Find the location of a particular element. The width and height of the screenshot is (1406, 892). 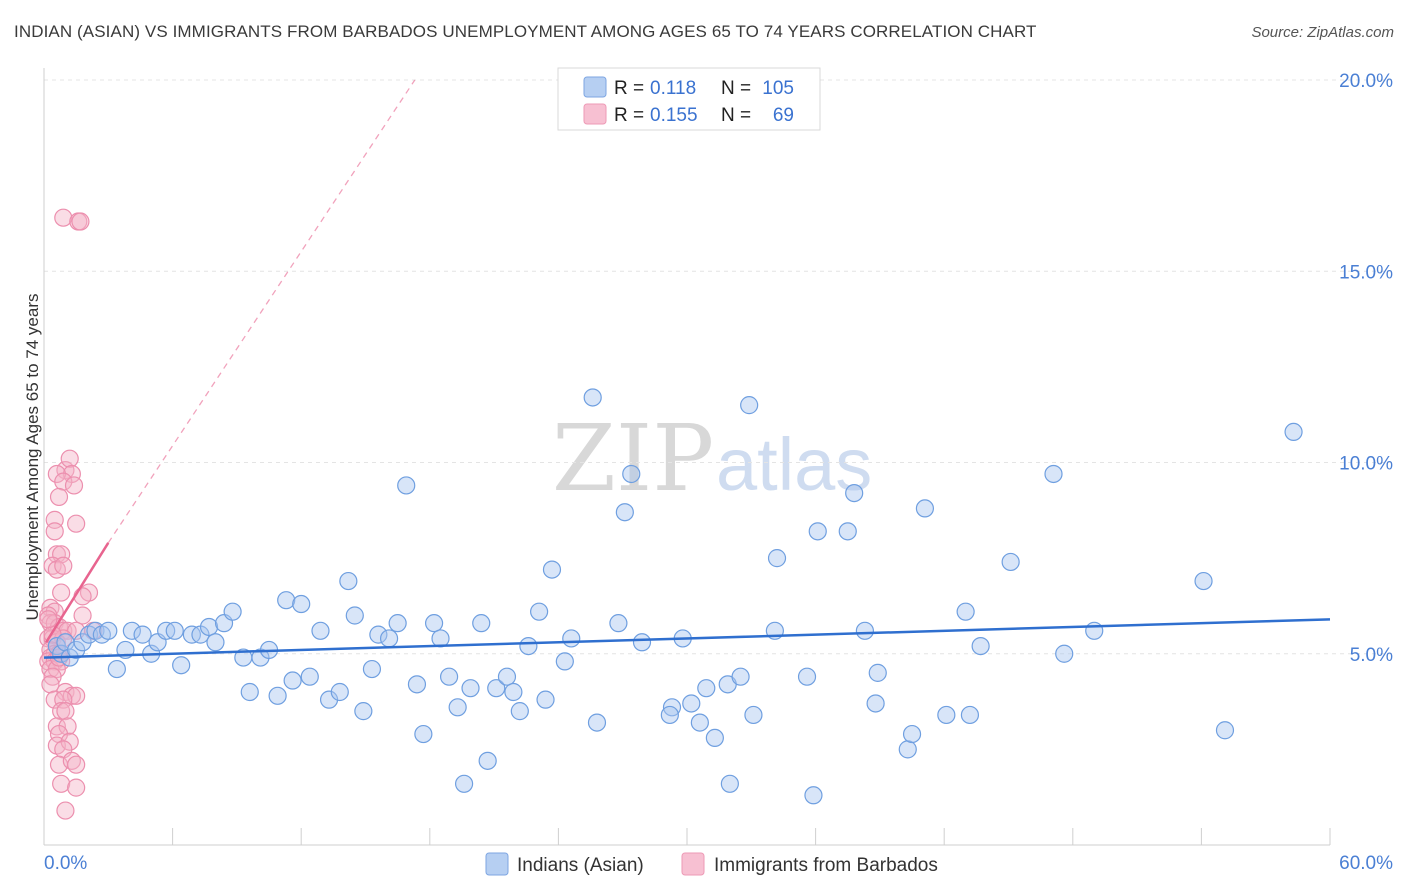

legend-r-label-2: R = is located at coordinates (629, 115).